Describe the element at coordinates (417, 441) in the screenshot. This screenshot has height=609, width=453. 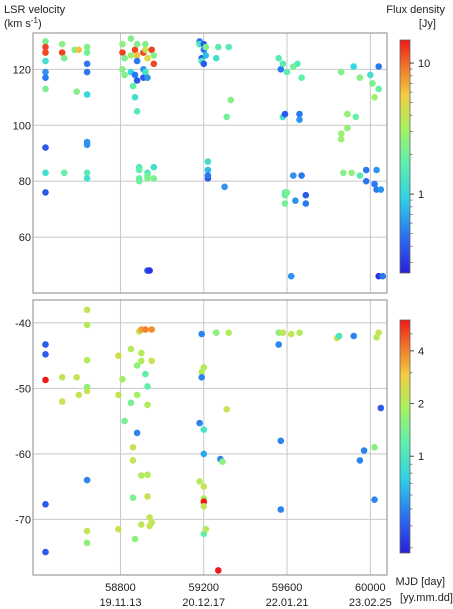
I see `colorbar-bottom-ticks: 1 2 4` at that location.